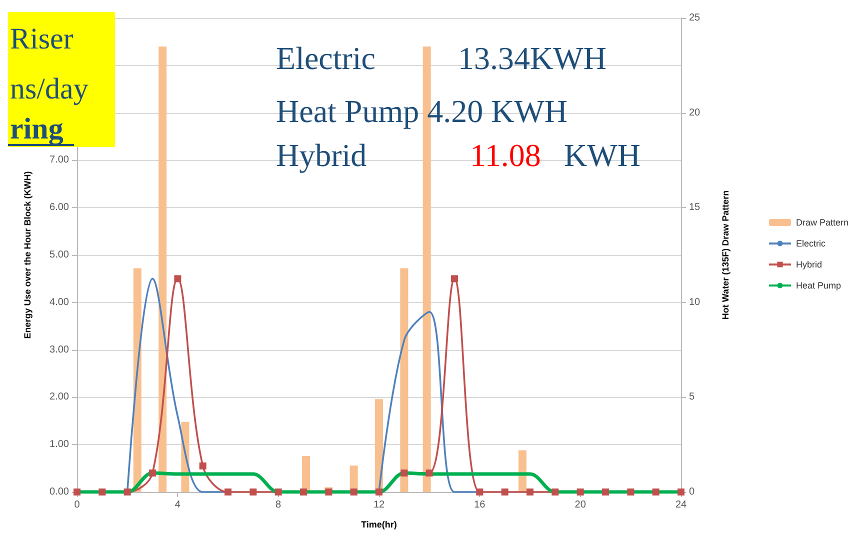 Image resolution: width=865 pixels, height=545 pixels. What do you see at coordinates (49, 89) in the screenshot?
I see `annotation: ns/day` at bounding box center [49, 89].